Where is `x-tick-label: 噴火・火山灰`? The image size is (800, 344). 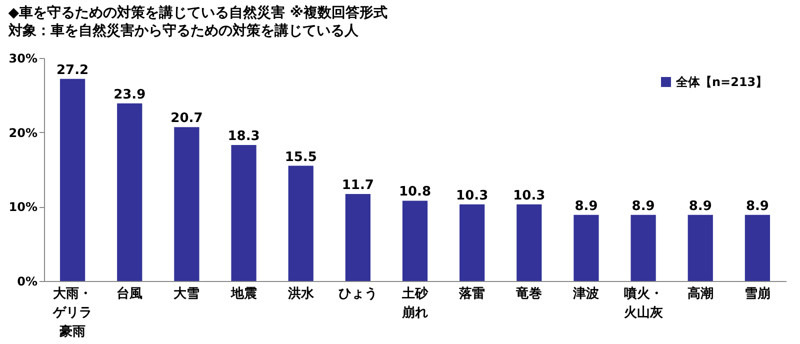 x-tick-label: 噴火・火山灰 is located at coordinates (643, 303).